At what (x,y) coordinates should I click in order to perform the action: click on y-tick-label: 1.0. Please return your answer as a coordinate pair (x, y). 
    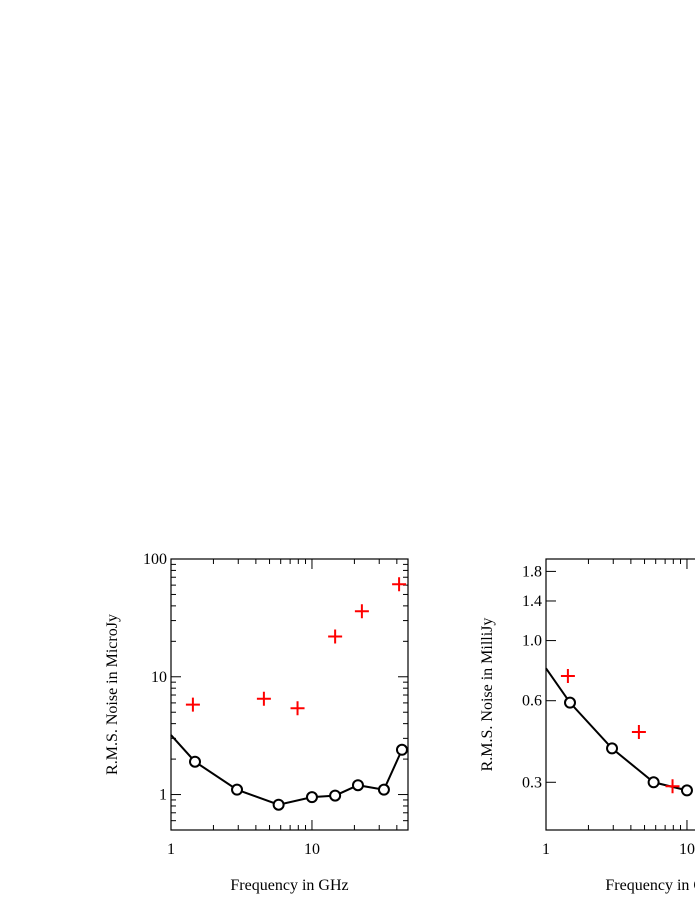
    Looking at the image, I should click on (532, 641).